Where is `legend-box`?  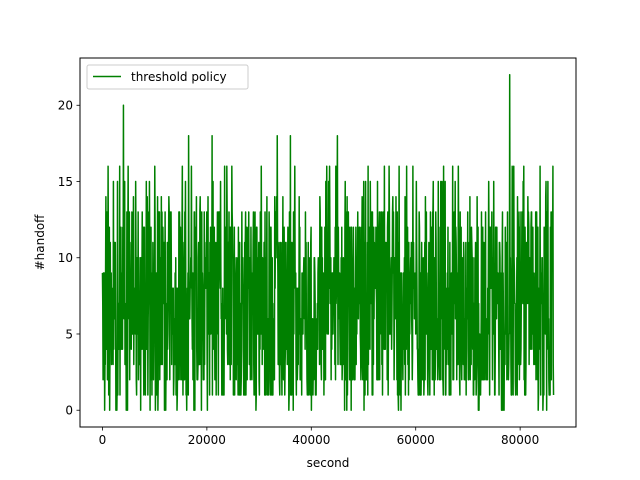 legend-box is located at coordinates (167, 77).